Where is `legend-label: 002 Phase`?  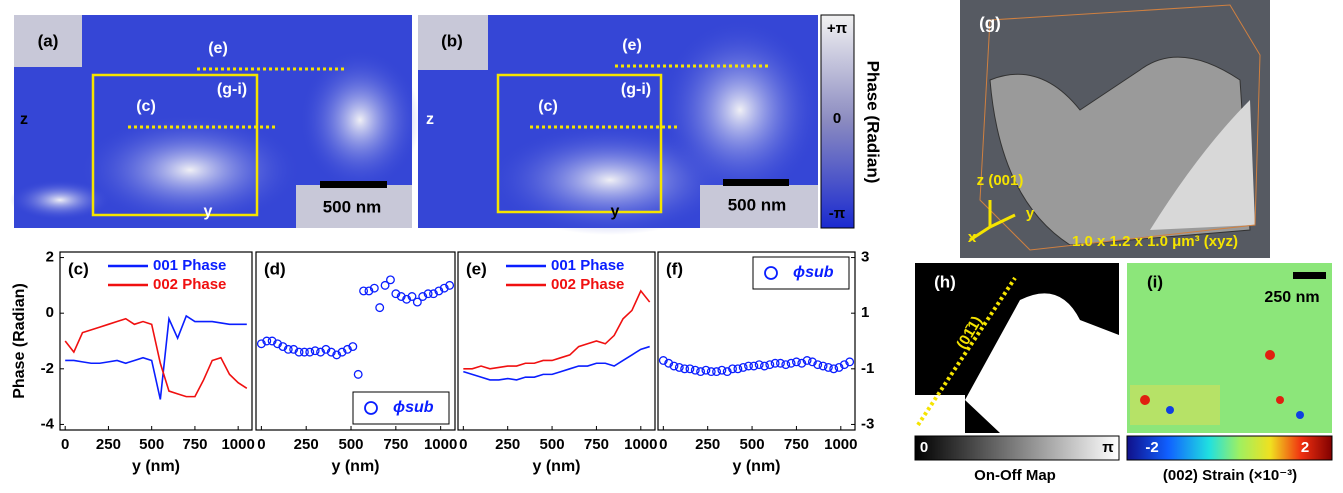 legend-label: 002 Phase is located at coordinates (189, 284).